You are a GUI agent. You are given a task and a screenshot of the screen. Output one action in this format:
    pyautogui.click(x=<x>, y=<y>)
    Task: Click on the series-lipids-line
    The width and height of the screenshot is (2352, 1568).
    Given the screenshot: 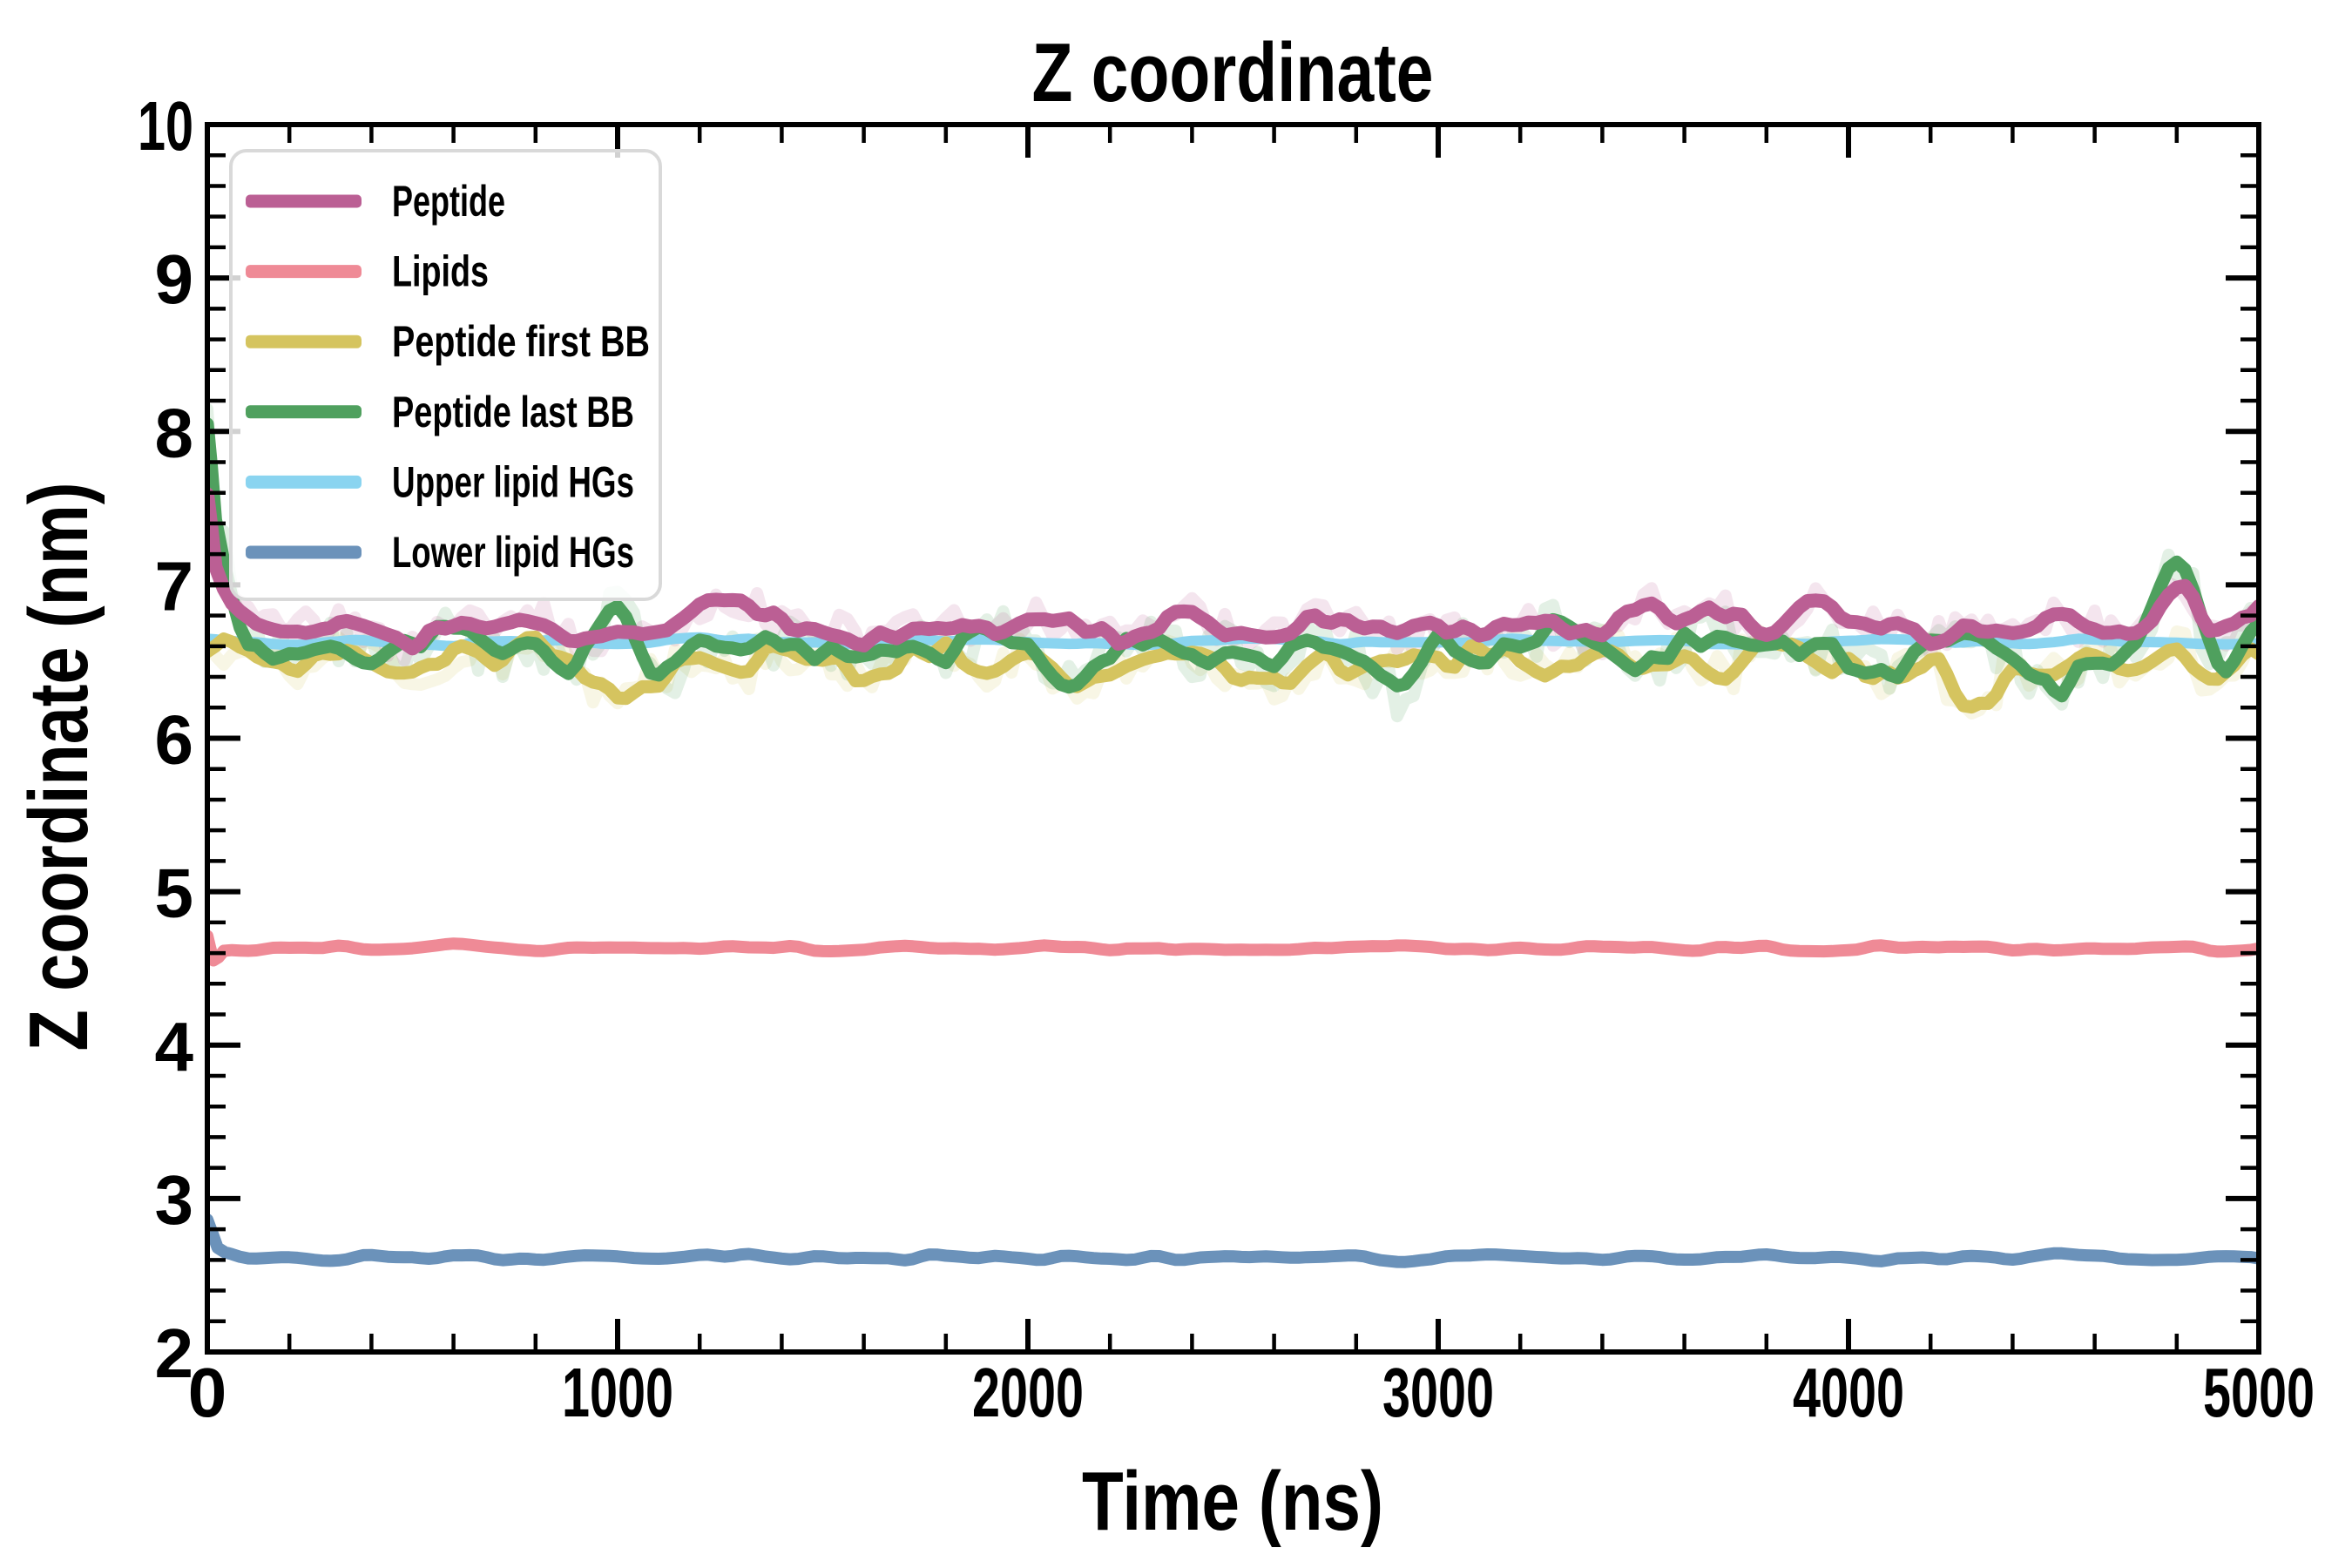 What is the action you would take?
    pyautogui.click(x=1233, y=948)
    